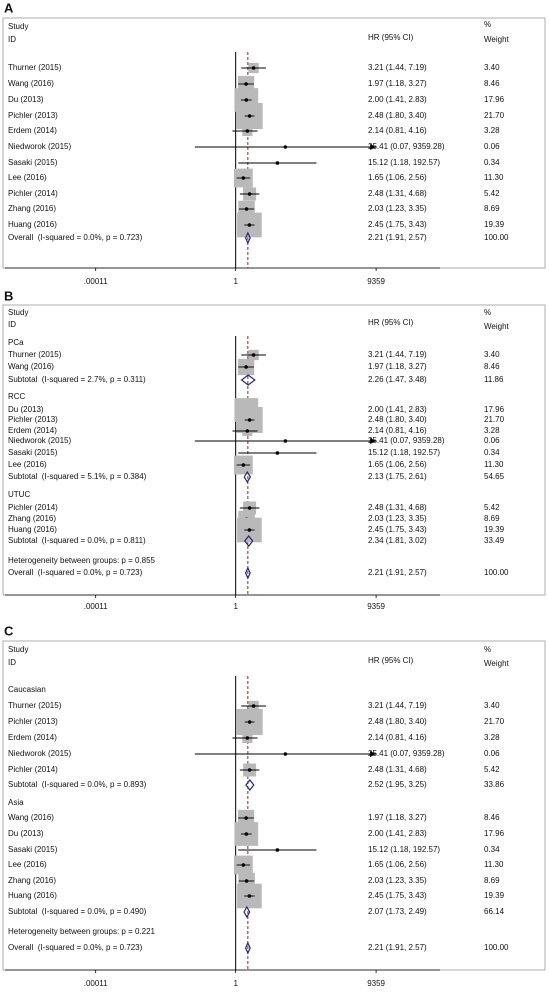 This screenshot has height=993, width=549. Describe the element at coordinates (397, 379) in the screenshot. I see `estimate-label: 2.26 (1.47, 3.48)` at that location.